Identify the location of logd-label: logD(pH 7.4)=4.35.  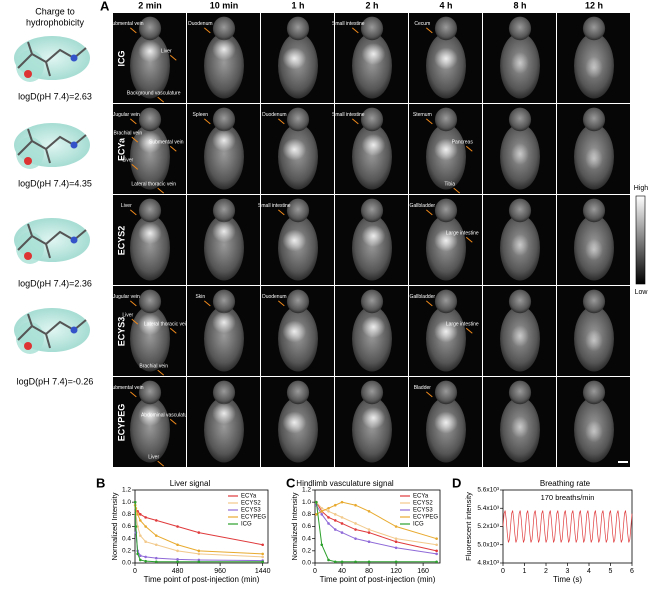
(55, 183).